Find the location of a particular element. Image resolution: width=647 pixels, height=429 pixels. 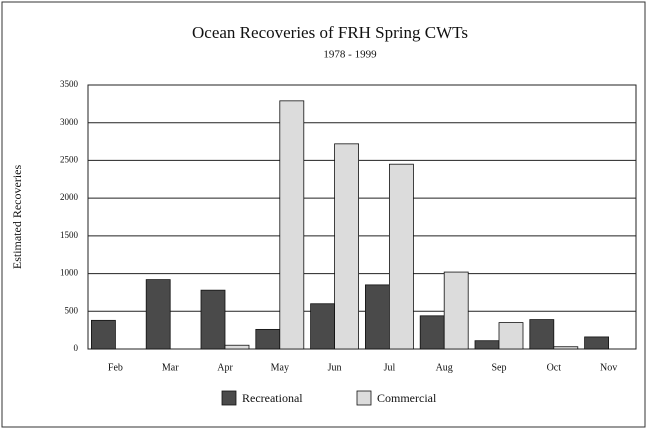

x-tick-label: Apr is located at coordinates (225, 367).